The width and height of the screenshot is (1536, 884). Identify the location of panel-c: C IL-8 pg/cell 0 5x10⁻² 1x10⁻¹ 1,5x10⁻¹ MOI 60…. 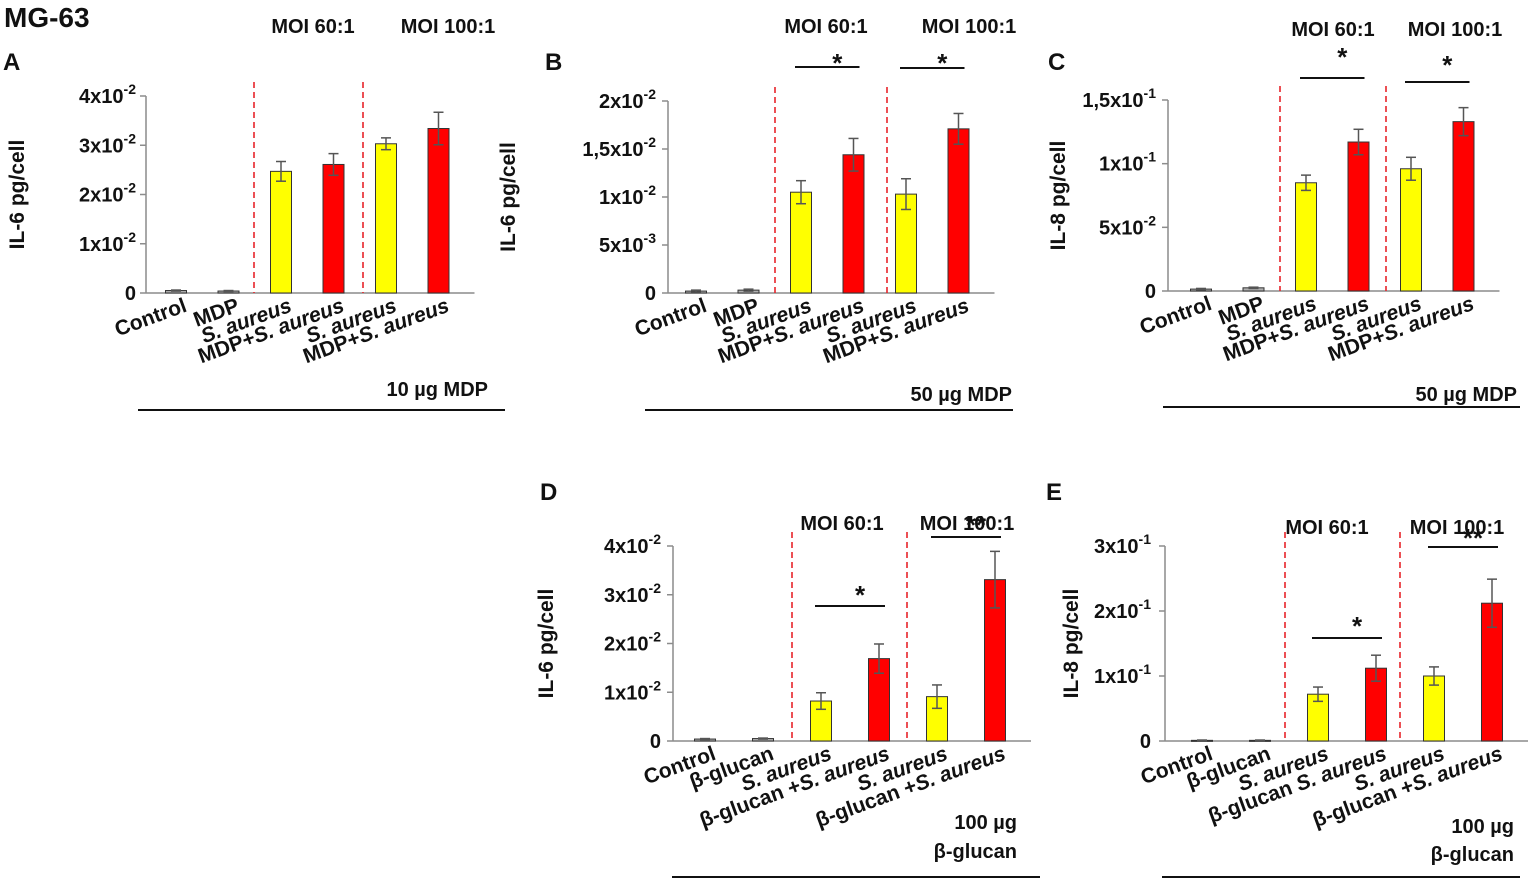
(1283, 213).